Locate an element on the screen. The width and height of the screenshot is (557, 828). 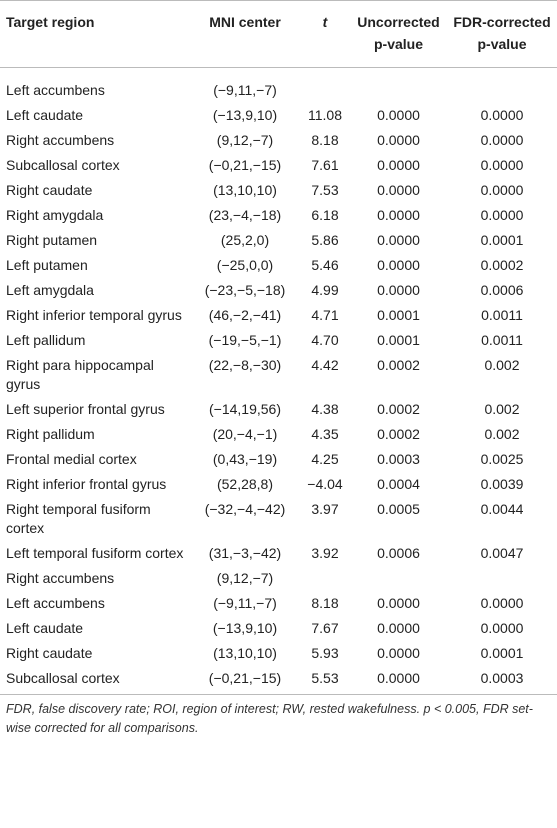
table-cell: Left pallidum is located at coordinates (46, 340).